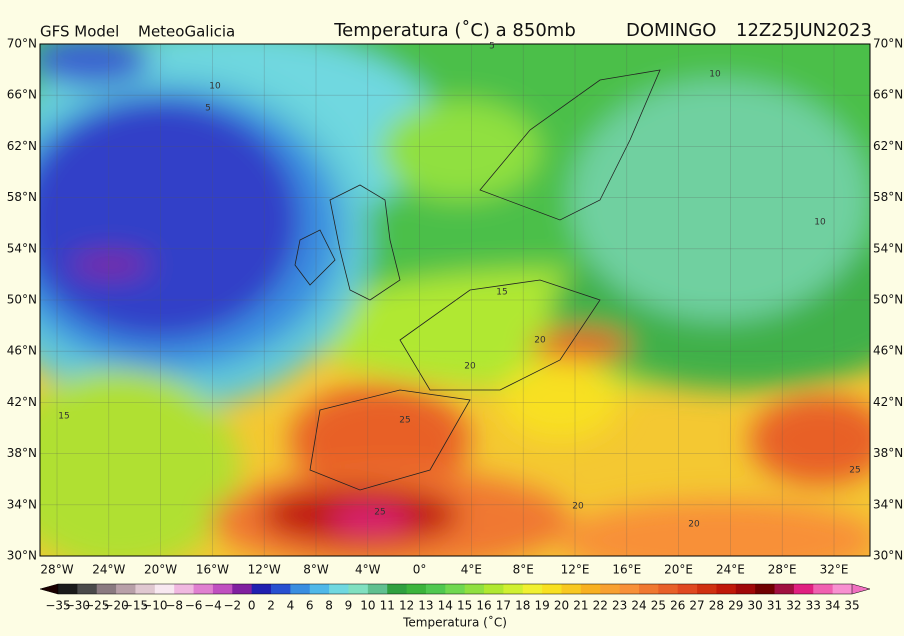 The width and height of the screenshot is (904, 636). I want to click on colorbar-tick: −35, so click(57, 606).